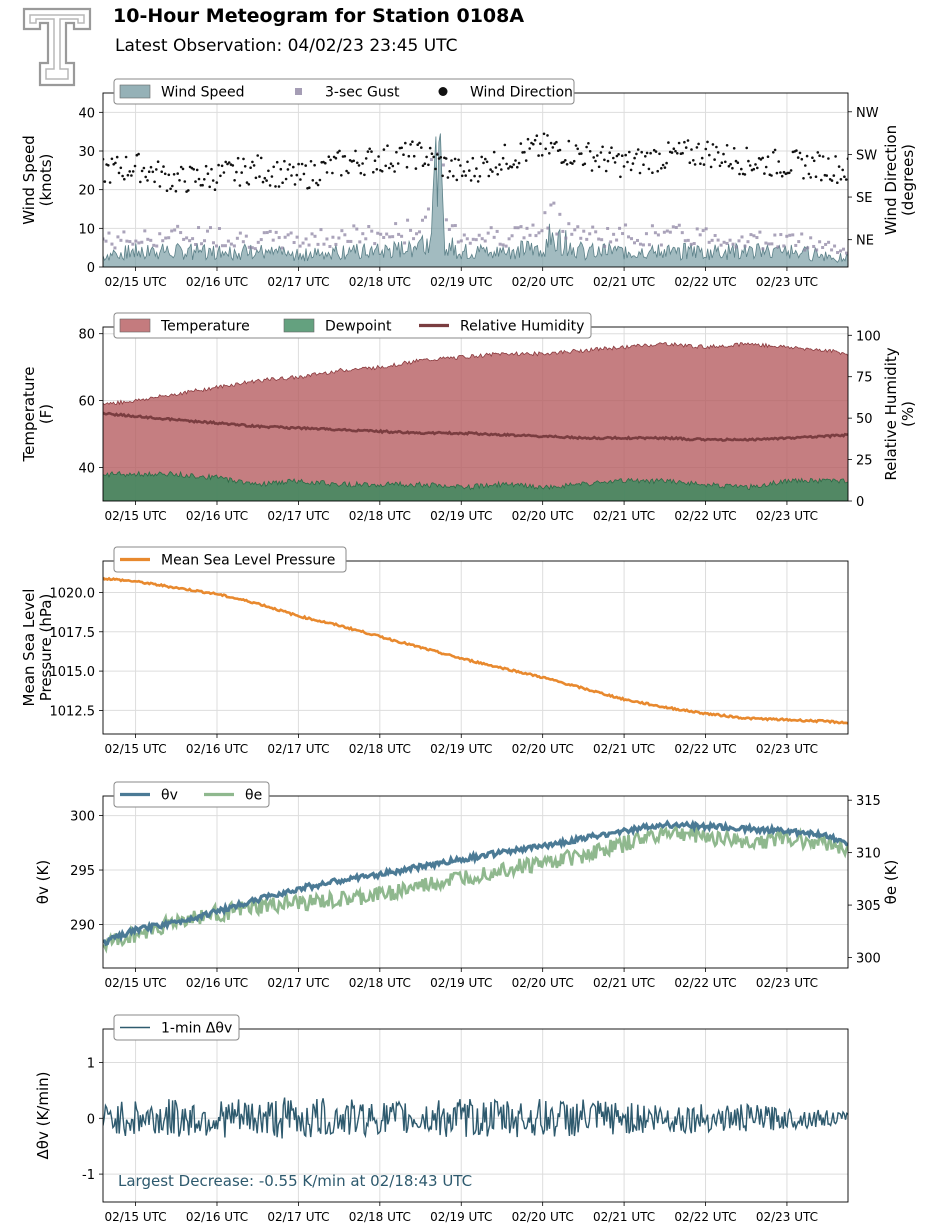 Image resolution: width=927 pixels, height=1231 pixels. What do you see at coordinates (82, 925) in the screenshot?
I see `y-tick-label: 290` at bounding box center [82, 925].